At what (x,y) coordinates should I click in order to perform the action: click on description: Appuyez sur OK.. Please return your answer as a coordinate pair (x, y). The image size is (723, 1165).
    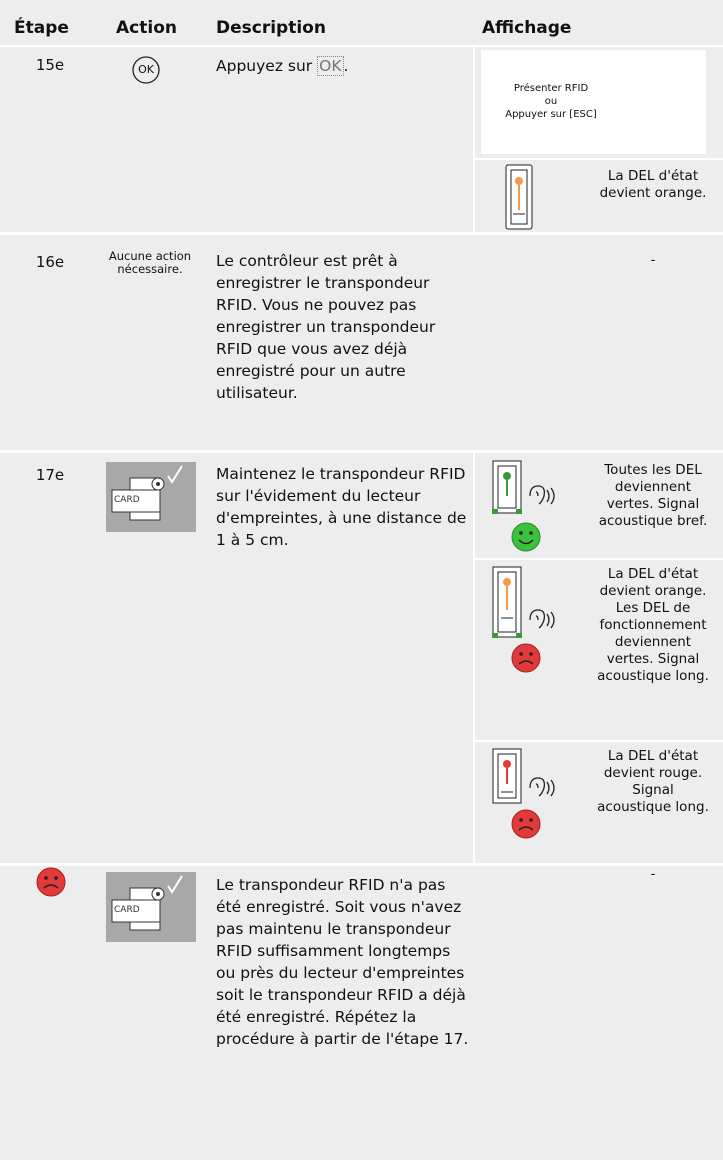
    Looking at the image, I should click on (343, 66).